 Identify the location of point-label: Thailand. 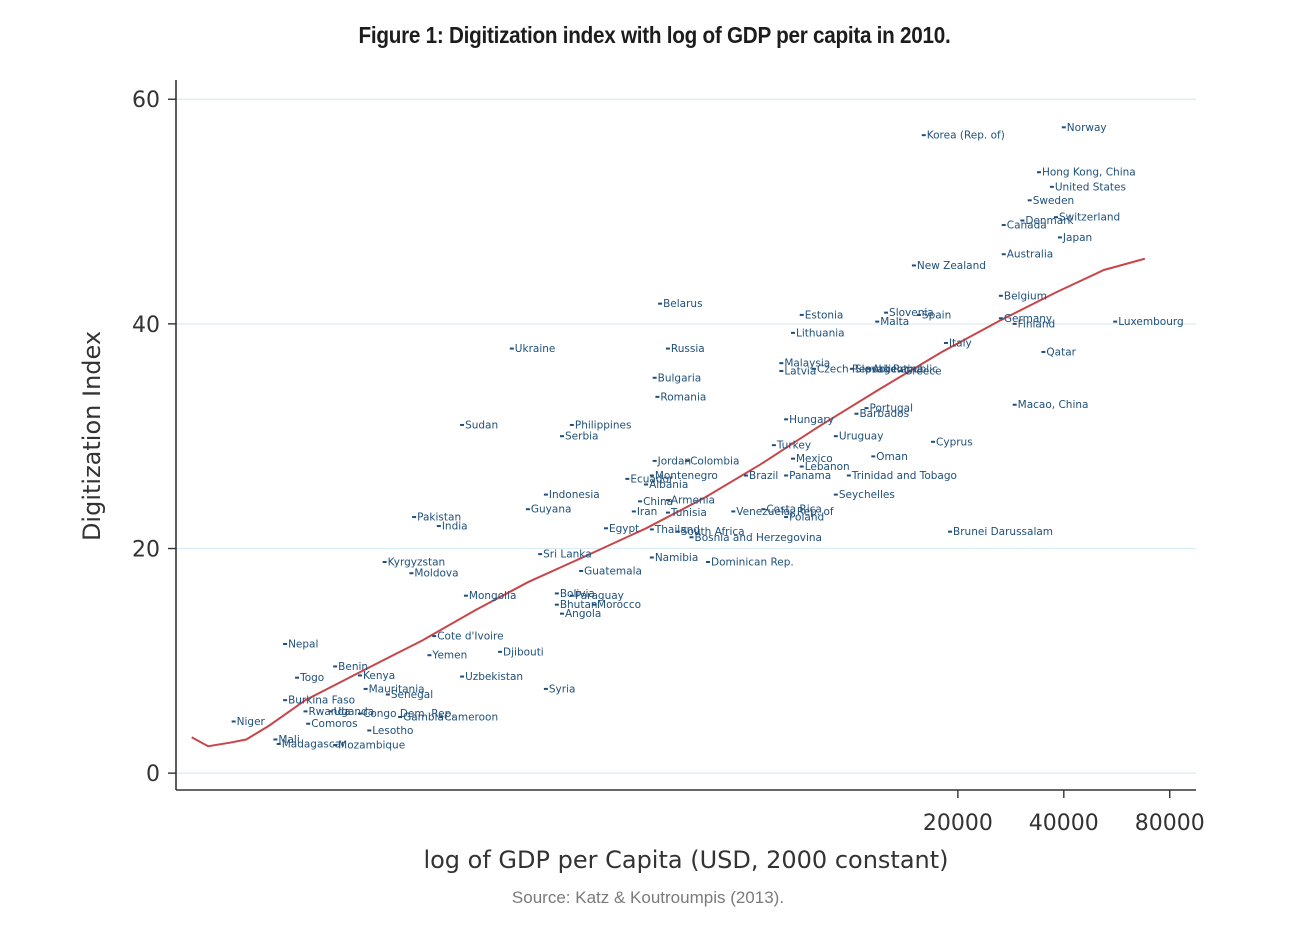
(677, 530).